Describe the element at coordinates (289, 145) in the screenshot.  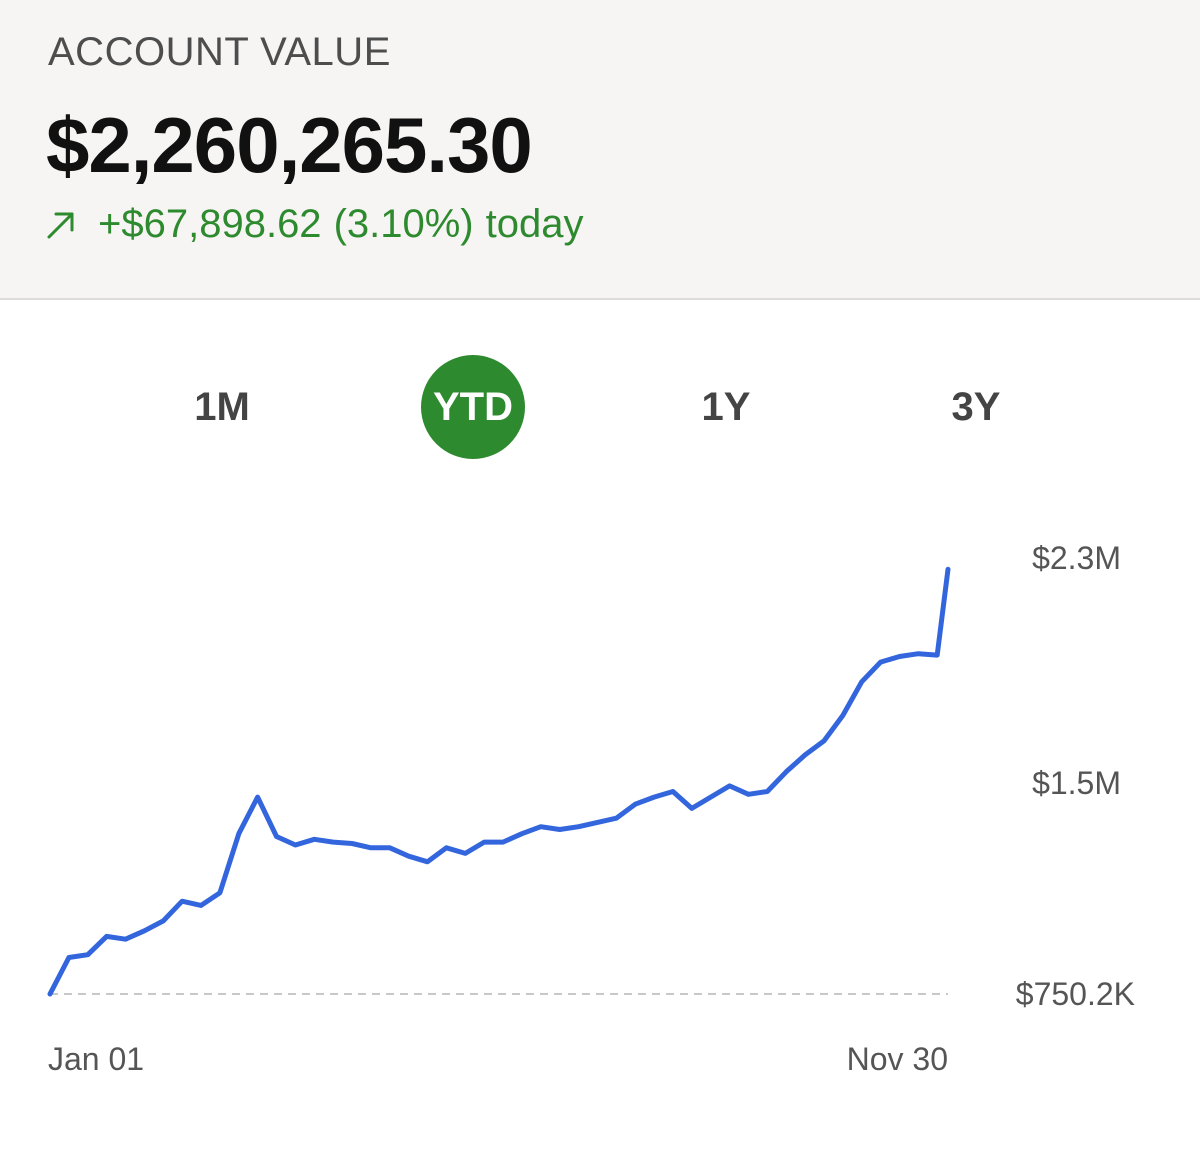
I see `account-value-amount: $2,260,265.30` at that location.